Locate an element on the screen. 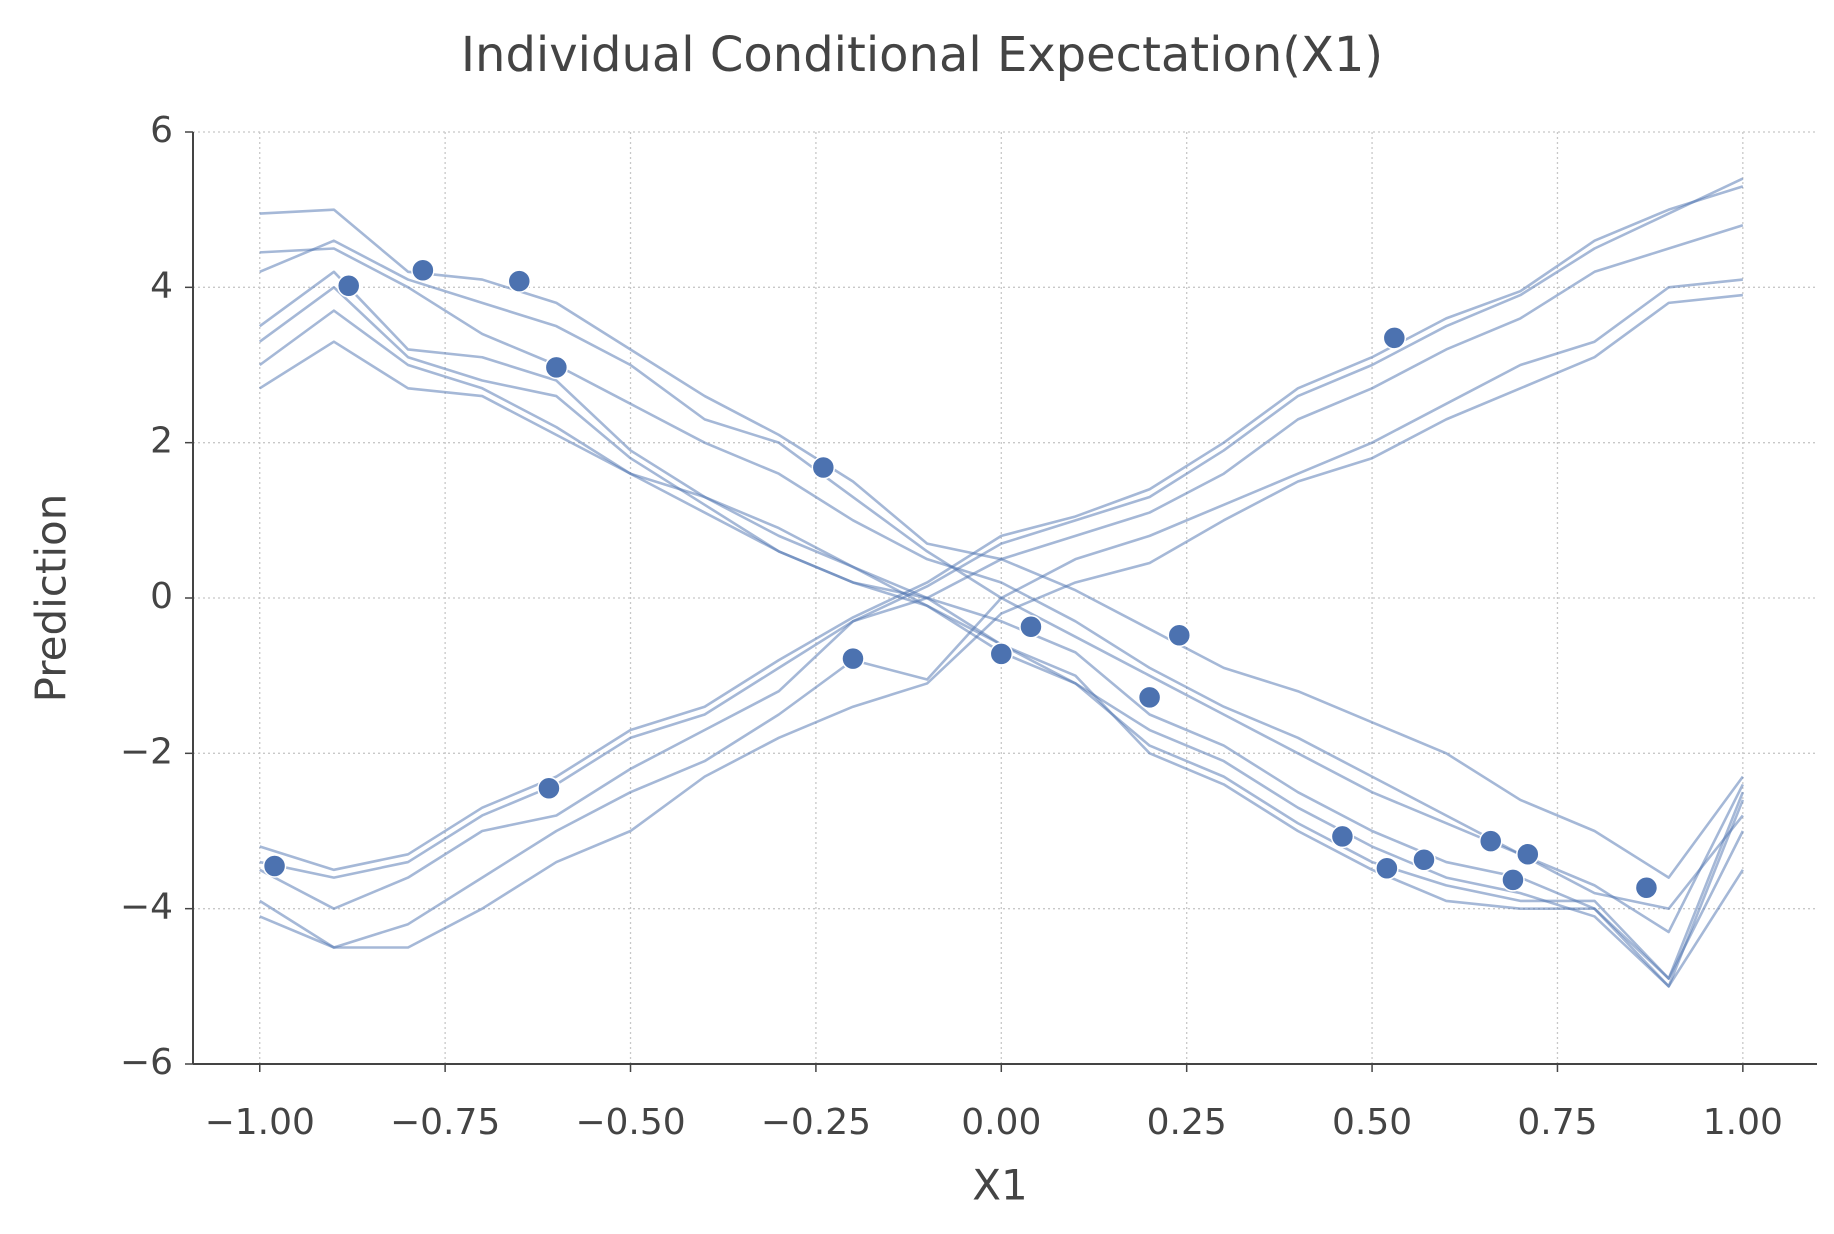 The width and height of the screenshot is (1834, 1234). x-tick-label: −0.75 is located at coordinates (445, 1122).